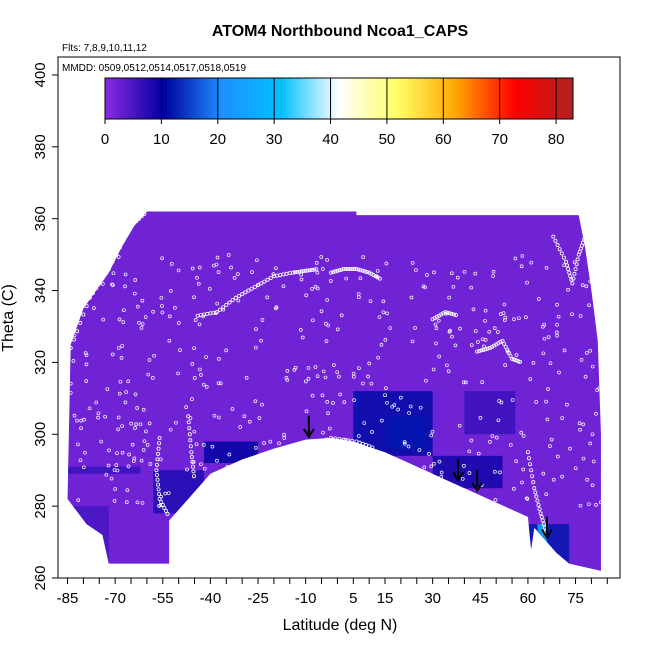  Describe the element at coordinates (40, 577) in the screenshot. I see `y-tick-label: 260` at that location.